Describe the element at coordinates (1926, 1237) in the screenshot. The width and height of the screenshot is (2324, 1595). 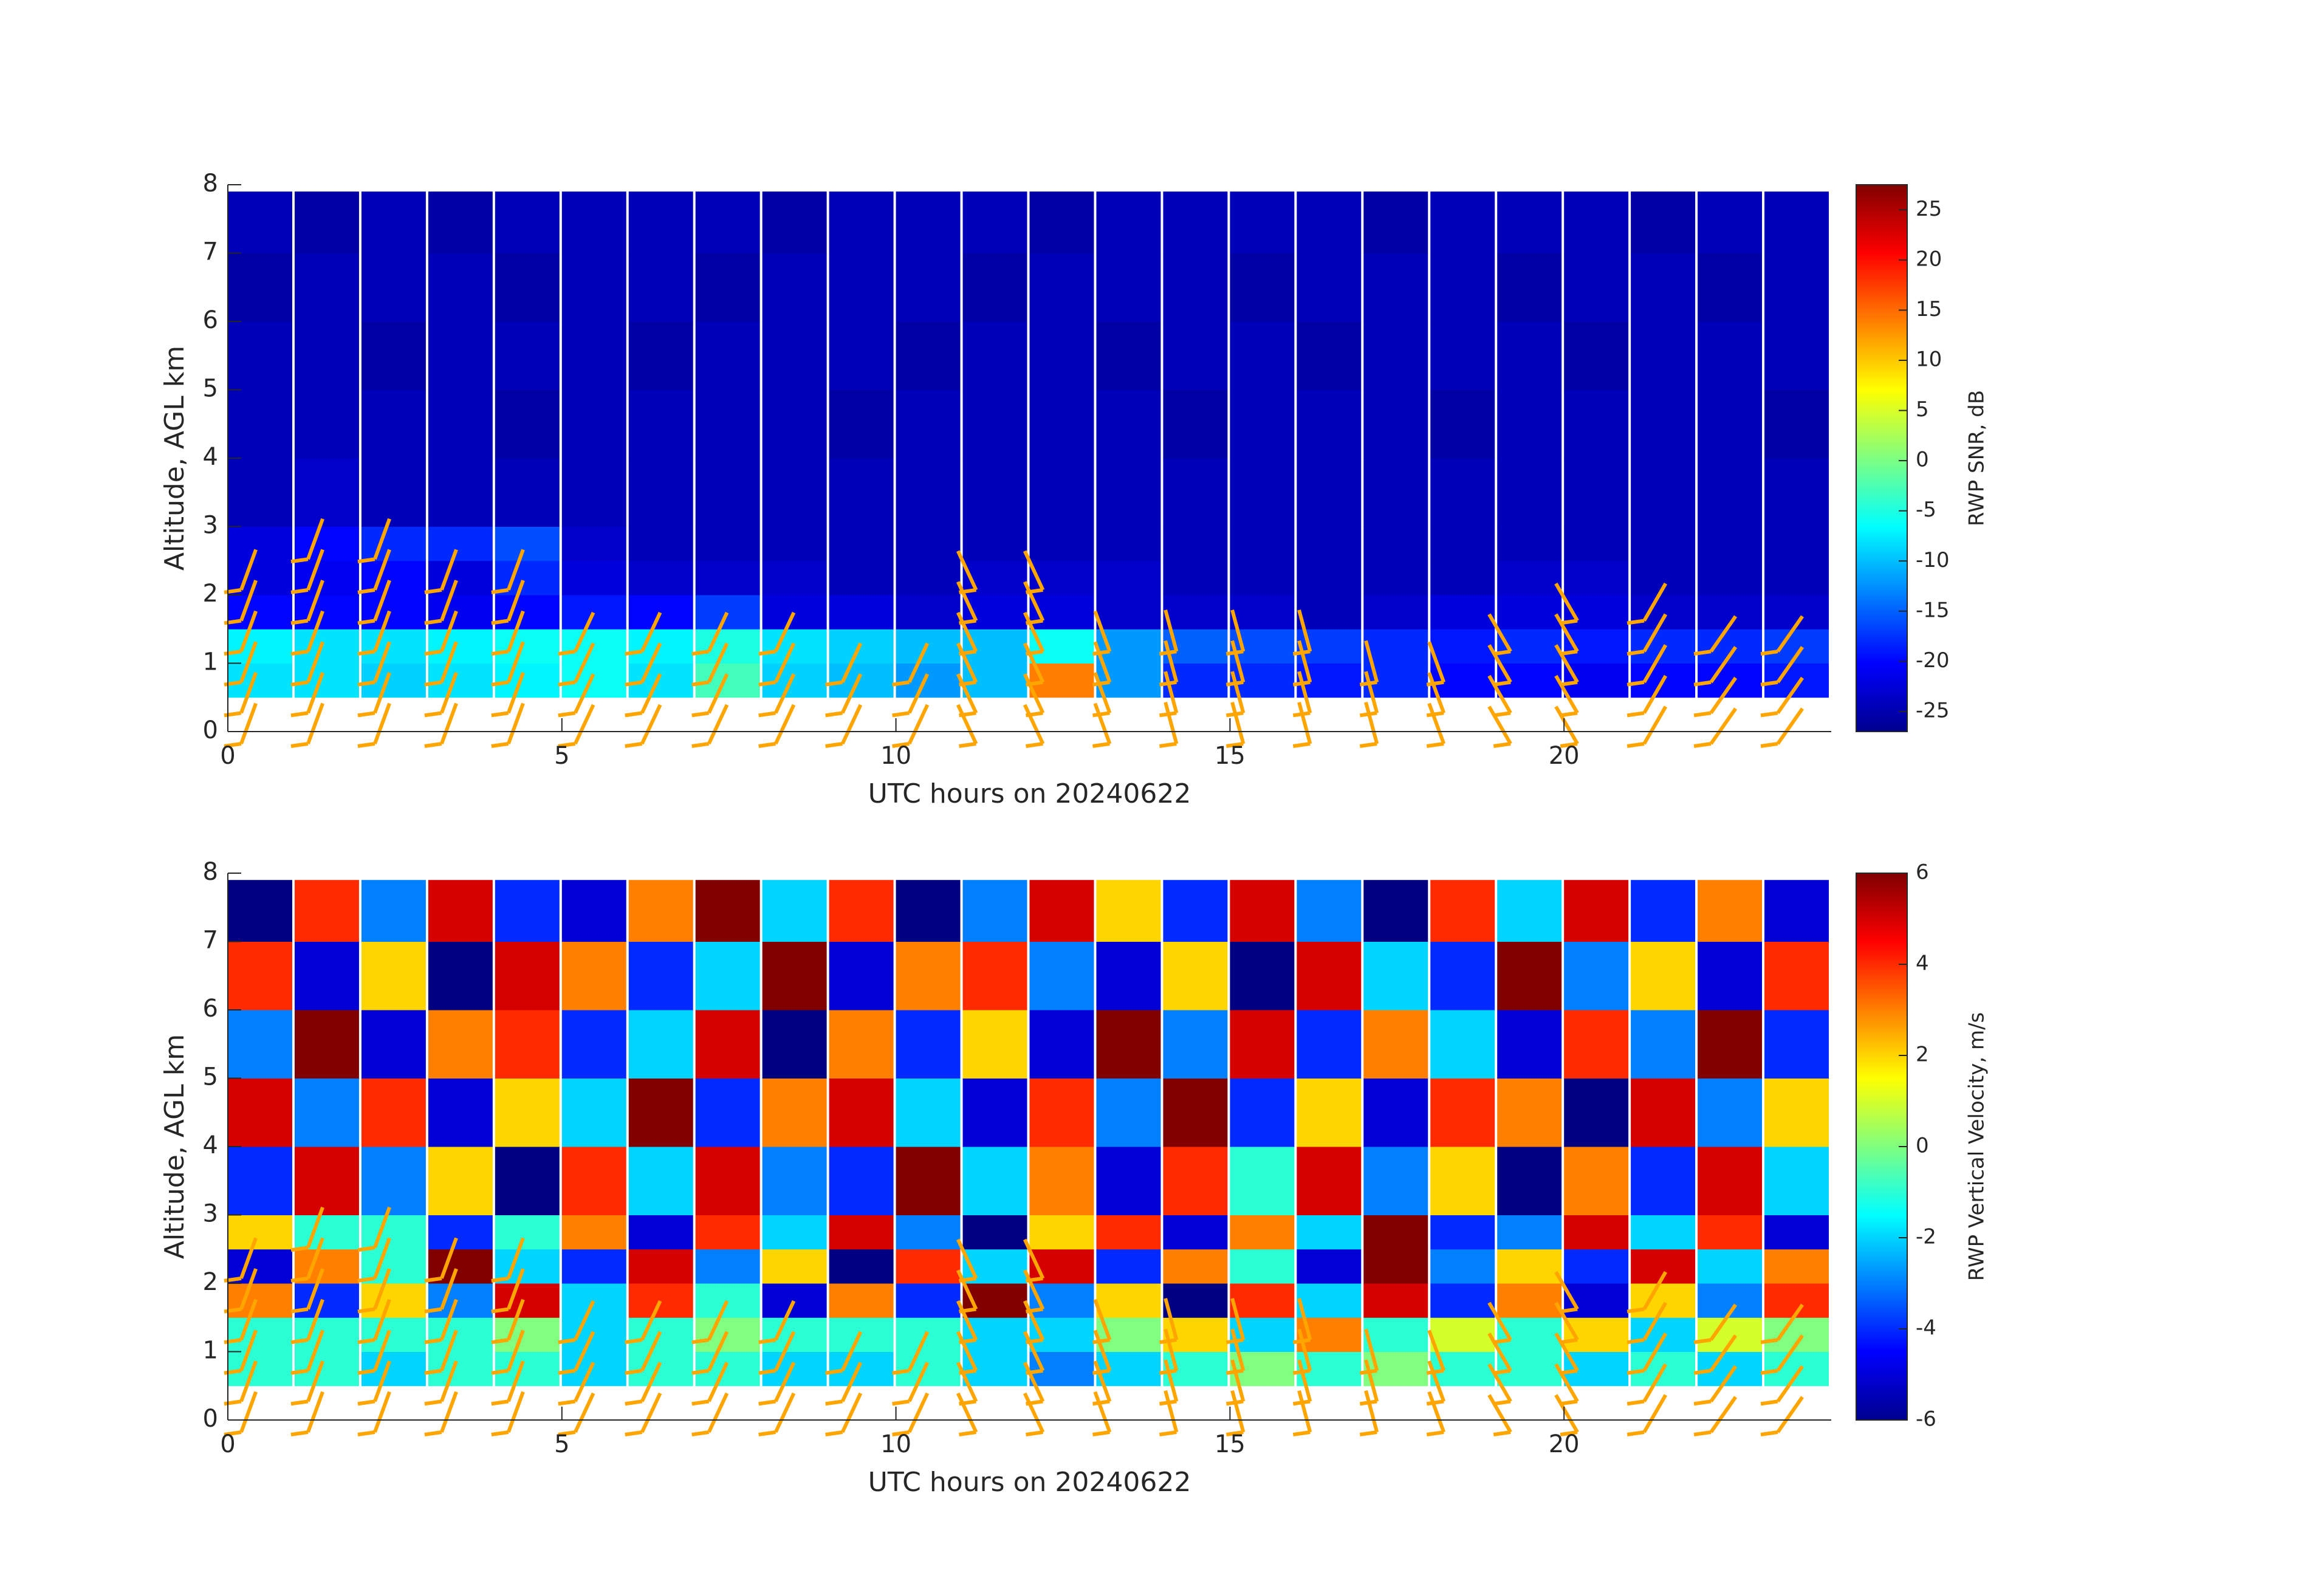
I see `colorbar-tick-label: -2` at that location.